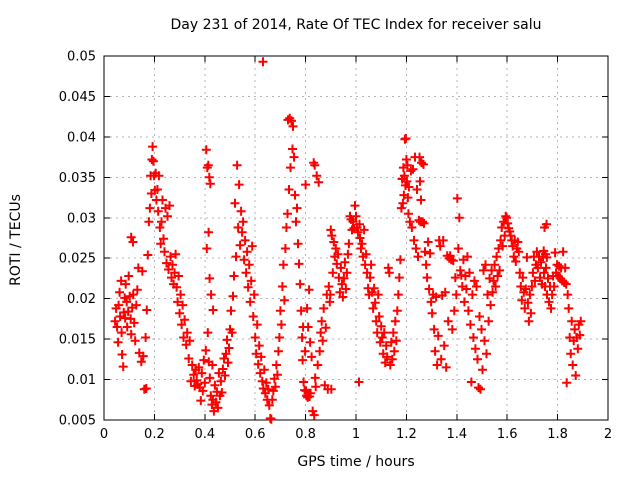  I want to click on y-tick-label: 0.04, so click(81, 137).